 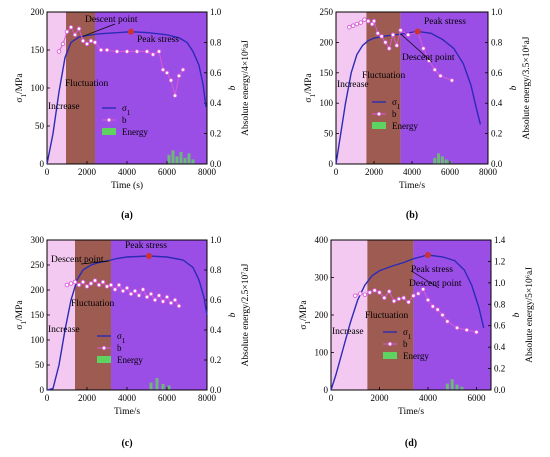 What do you see at coordinates (40, 365) in the screenshot?
I see `y-tick-label: 50` at bounding box center [40, 365].